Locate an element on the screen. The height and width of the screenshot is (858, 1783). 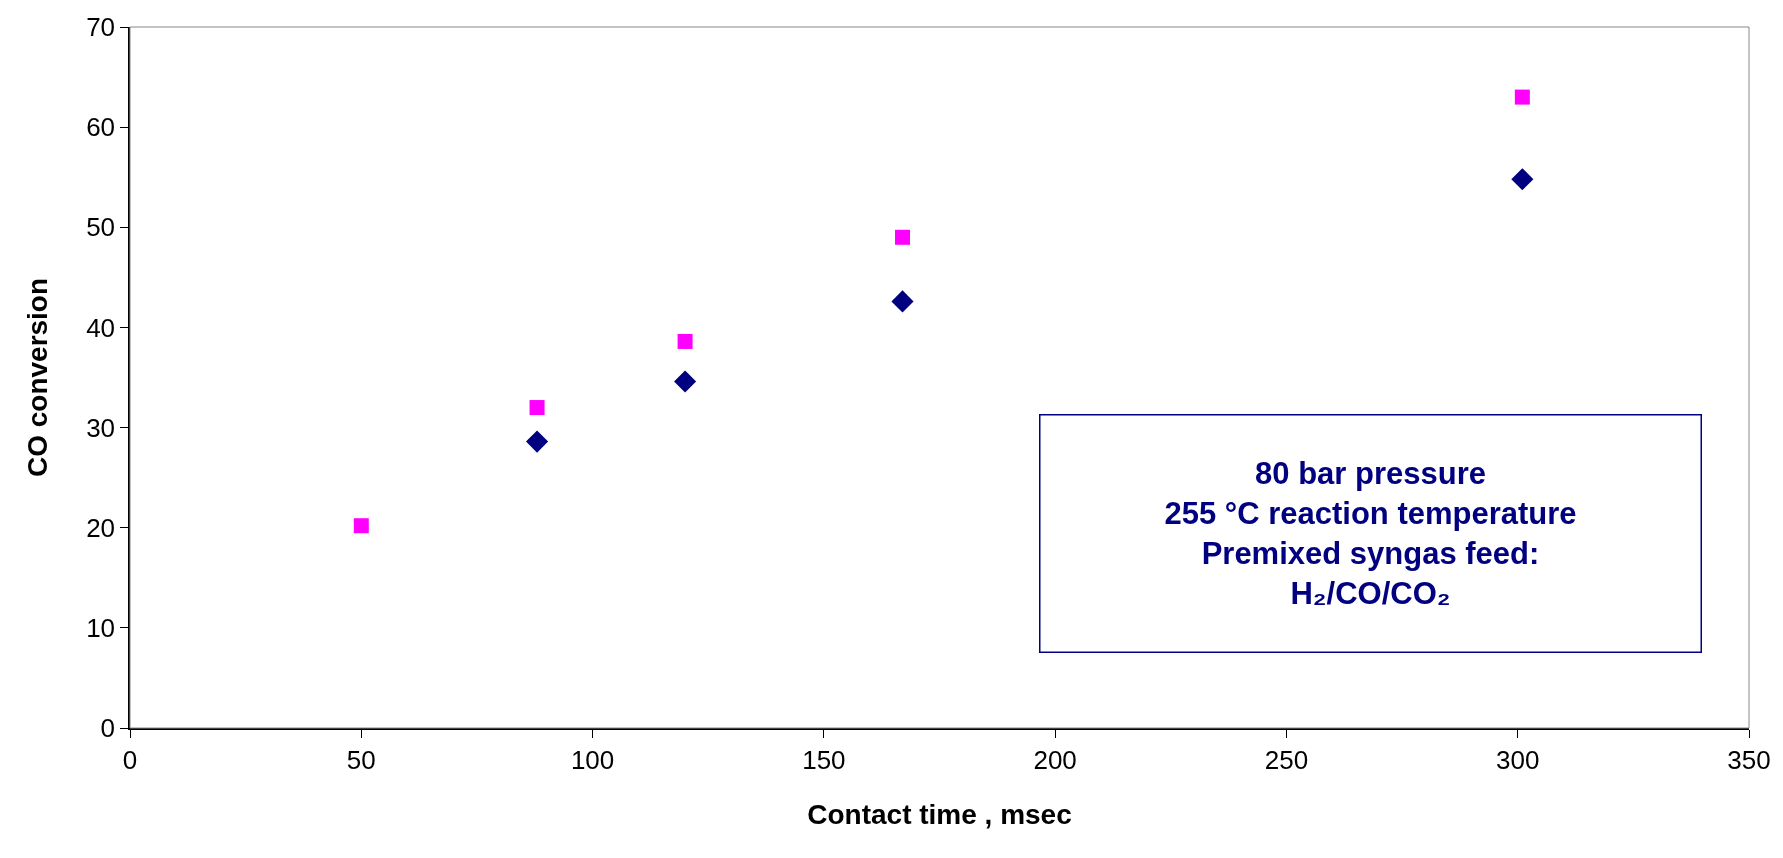
x-tick-label: 0 is located at coordinates (130, 759).